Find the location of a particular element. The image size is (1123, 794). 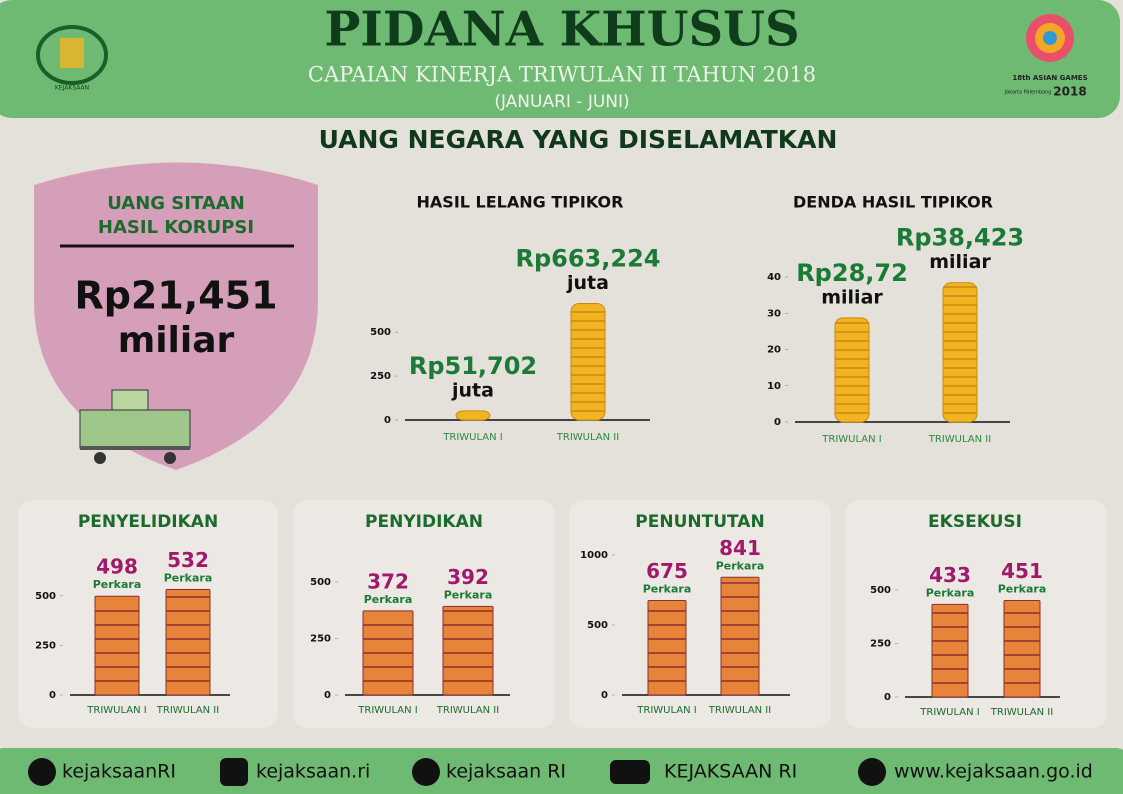

value-label: 532 is located at coordinates (188, 560).